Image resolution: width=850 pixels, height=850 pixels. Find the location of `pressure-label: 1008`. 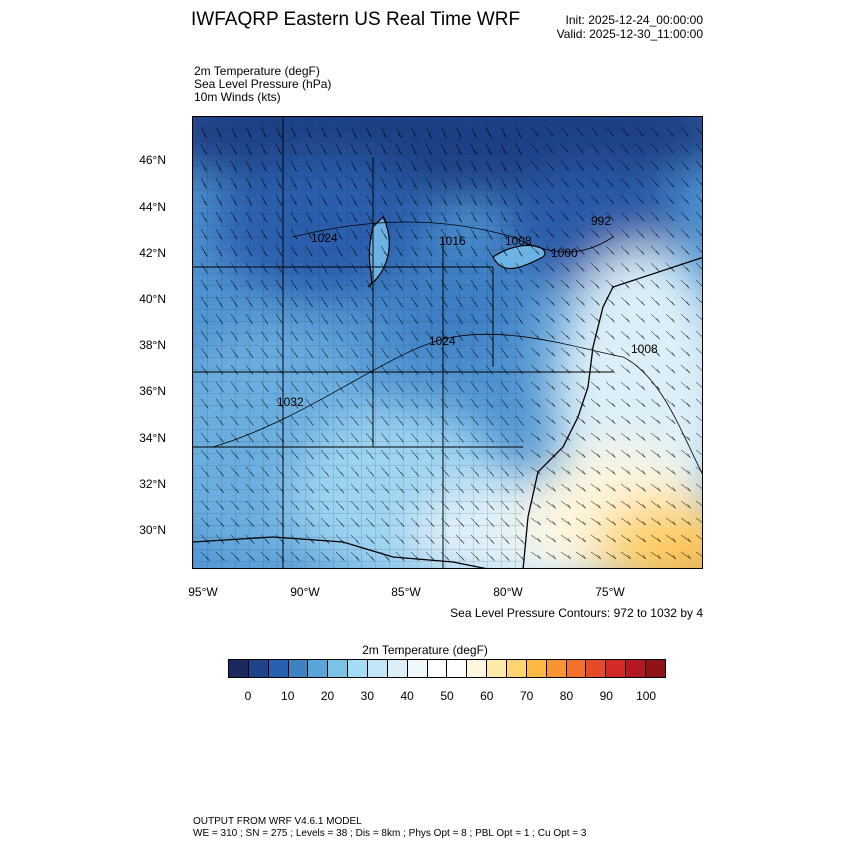

pressure-label: 1008 is located at coordinates (644, 349).